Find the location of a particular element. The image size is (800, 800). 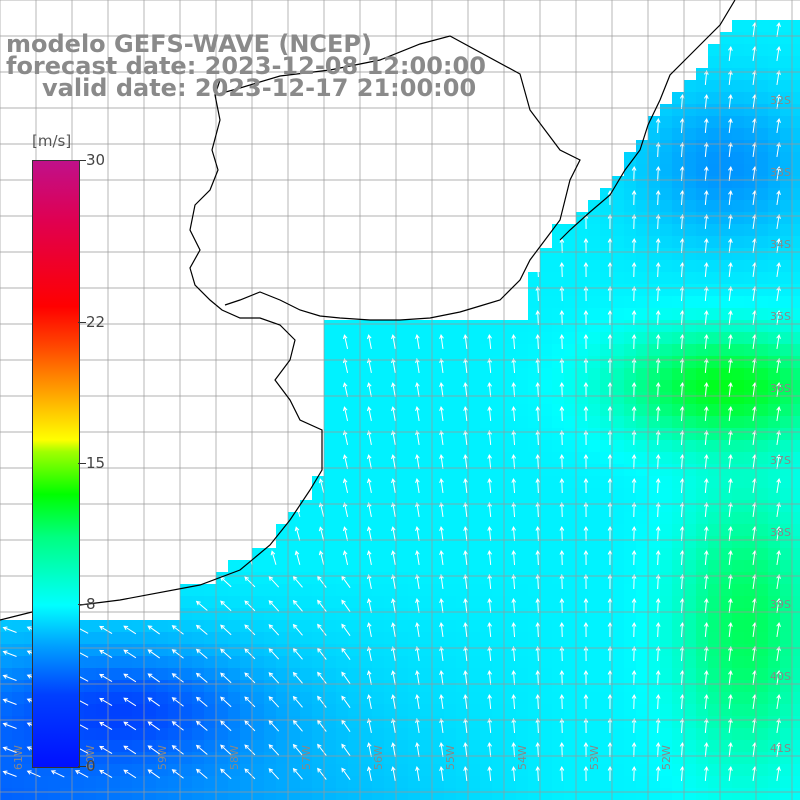

colorbar-unit: [m/s] is located at coordinates (52, 141).